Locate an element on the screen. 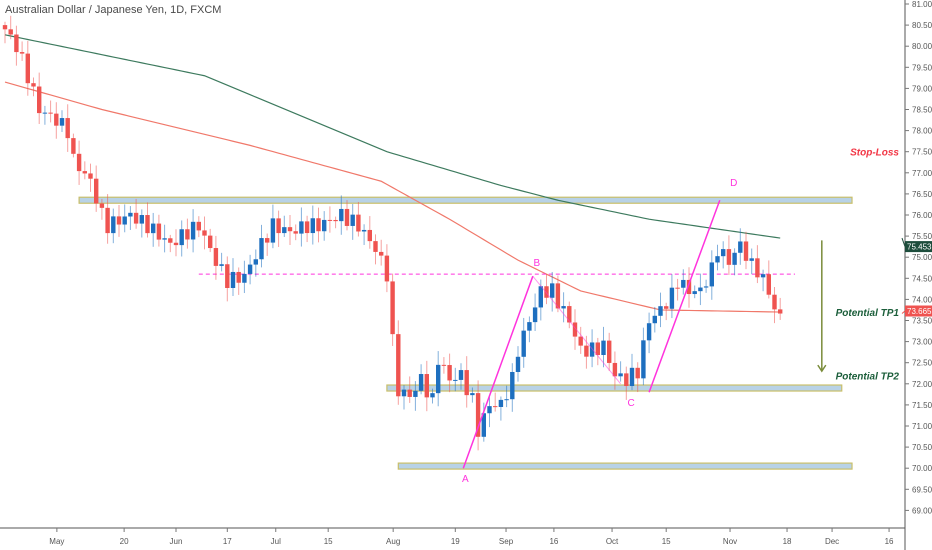  price-badge-pointer is located at coordinates (903, 312).